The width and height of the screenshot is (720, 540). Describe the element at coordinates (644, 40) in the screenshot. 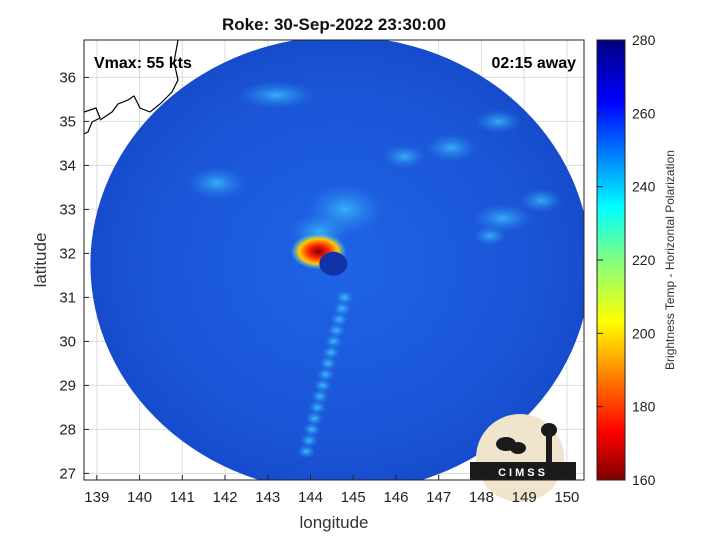

I see `colorbar-tick-label: 280` at that location.